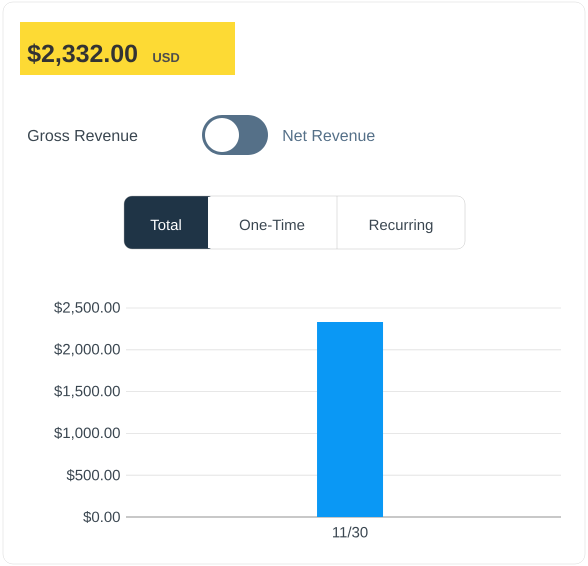  Describe the element at coordinates (401, 226) in the screenshot. I see `text: Recurring` at that location.